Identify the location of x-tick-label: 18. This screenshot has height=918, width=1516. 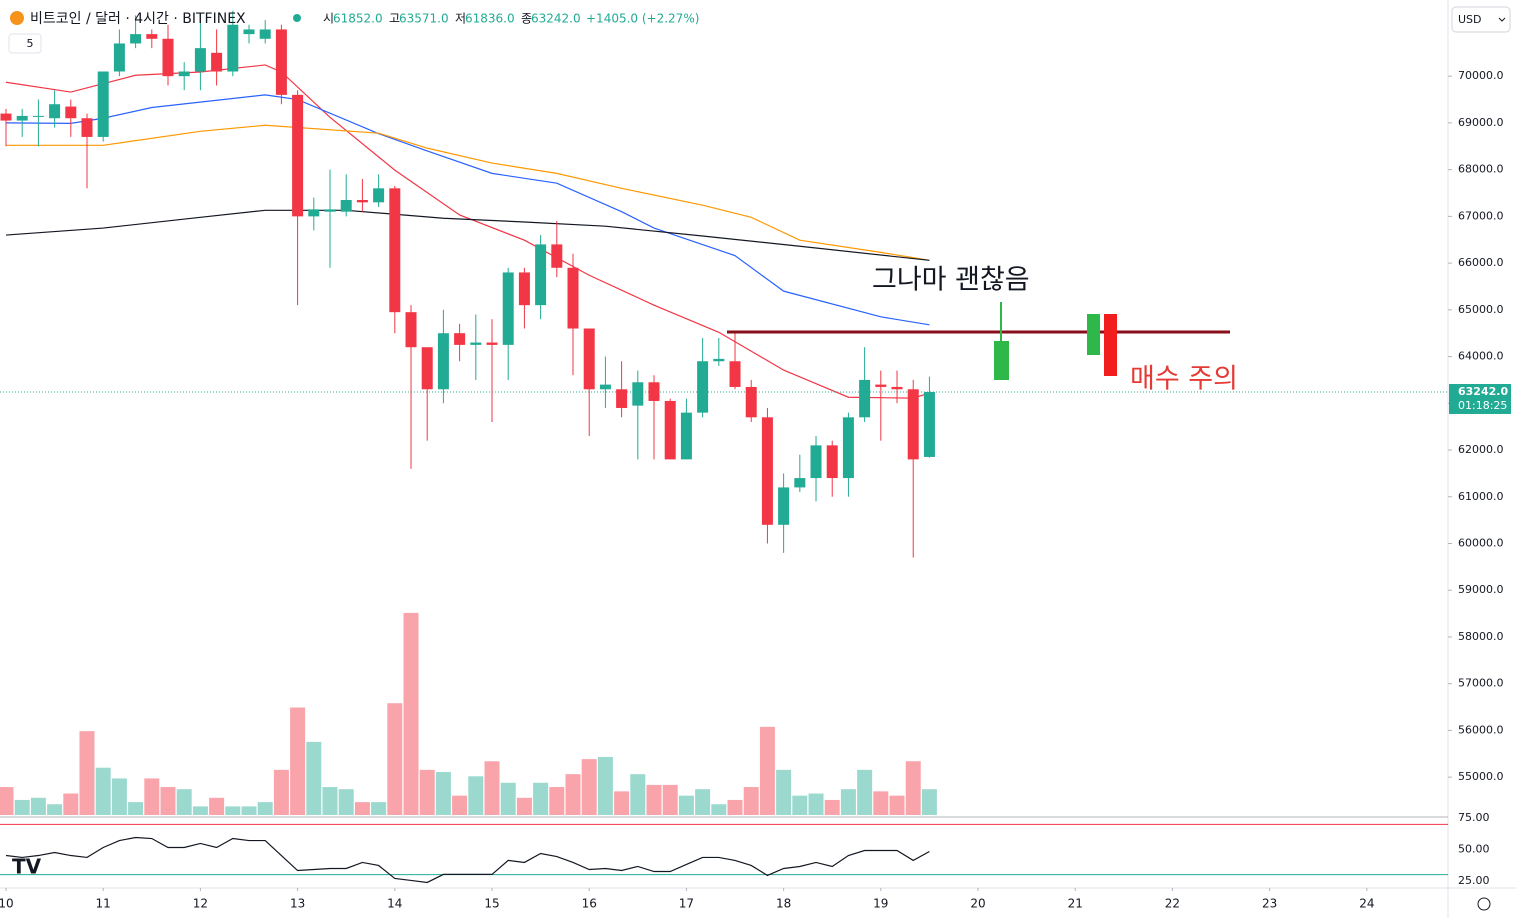
(783, 904).